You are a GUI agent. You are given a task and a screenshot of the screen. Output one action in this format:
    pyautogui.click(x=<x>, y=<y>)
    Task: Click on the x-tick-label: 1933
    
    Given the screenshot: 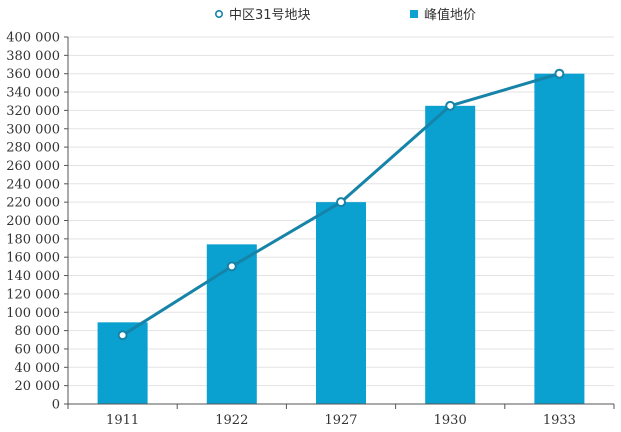 What is the action you would take?
    pyautogui.click(x=559, y=420)
    